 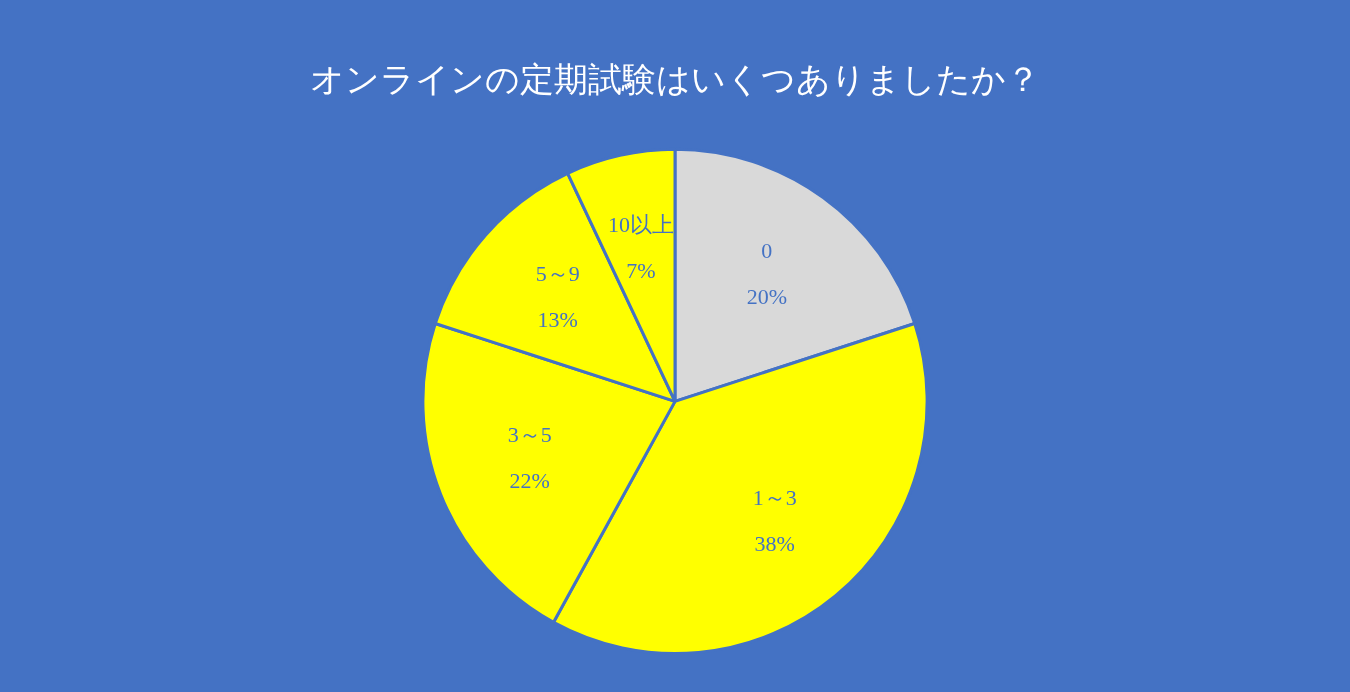 What do you see at coordinates (557, 319) in the screenshot?
I see `data-label: 13%` at bounding box center [557, 319].